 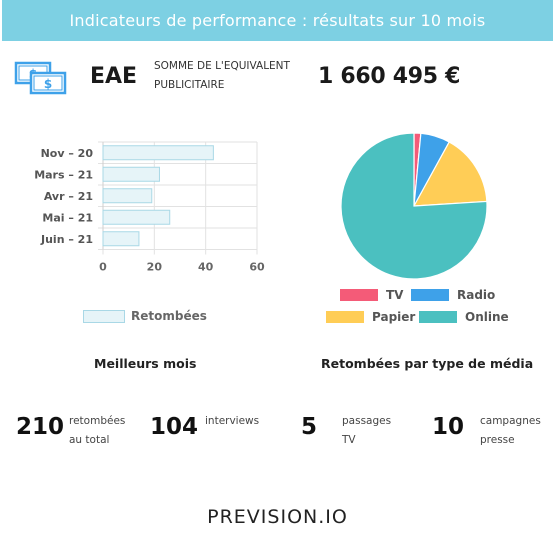 What do you see at coordinates (66, 239) in the screenshot?
I see `bar-category-label: Juin – 21` at bounding box center [66, 239].